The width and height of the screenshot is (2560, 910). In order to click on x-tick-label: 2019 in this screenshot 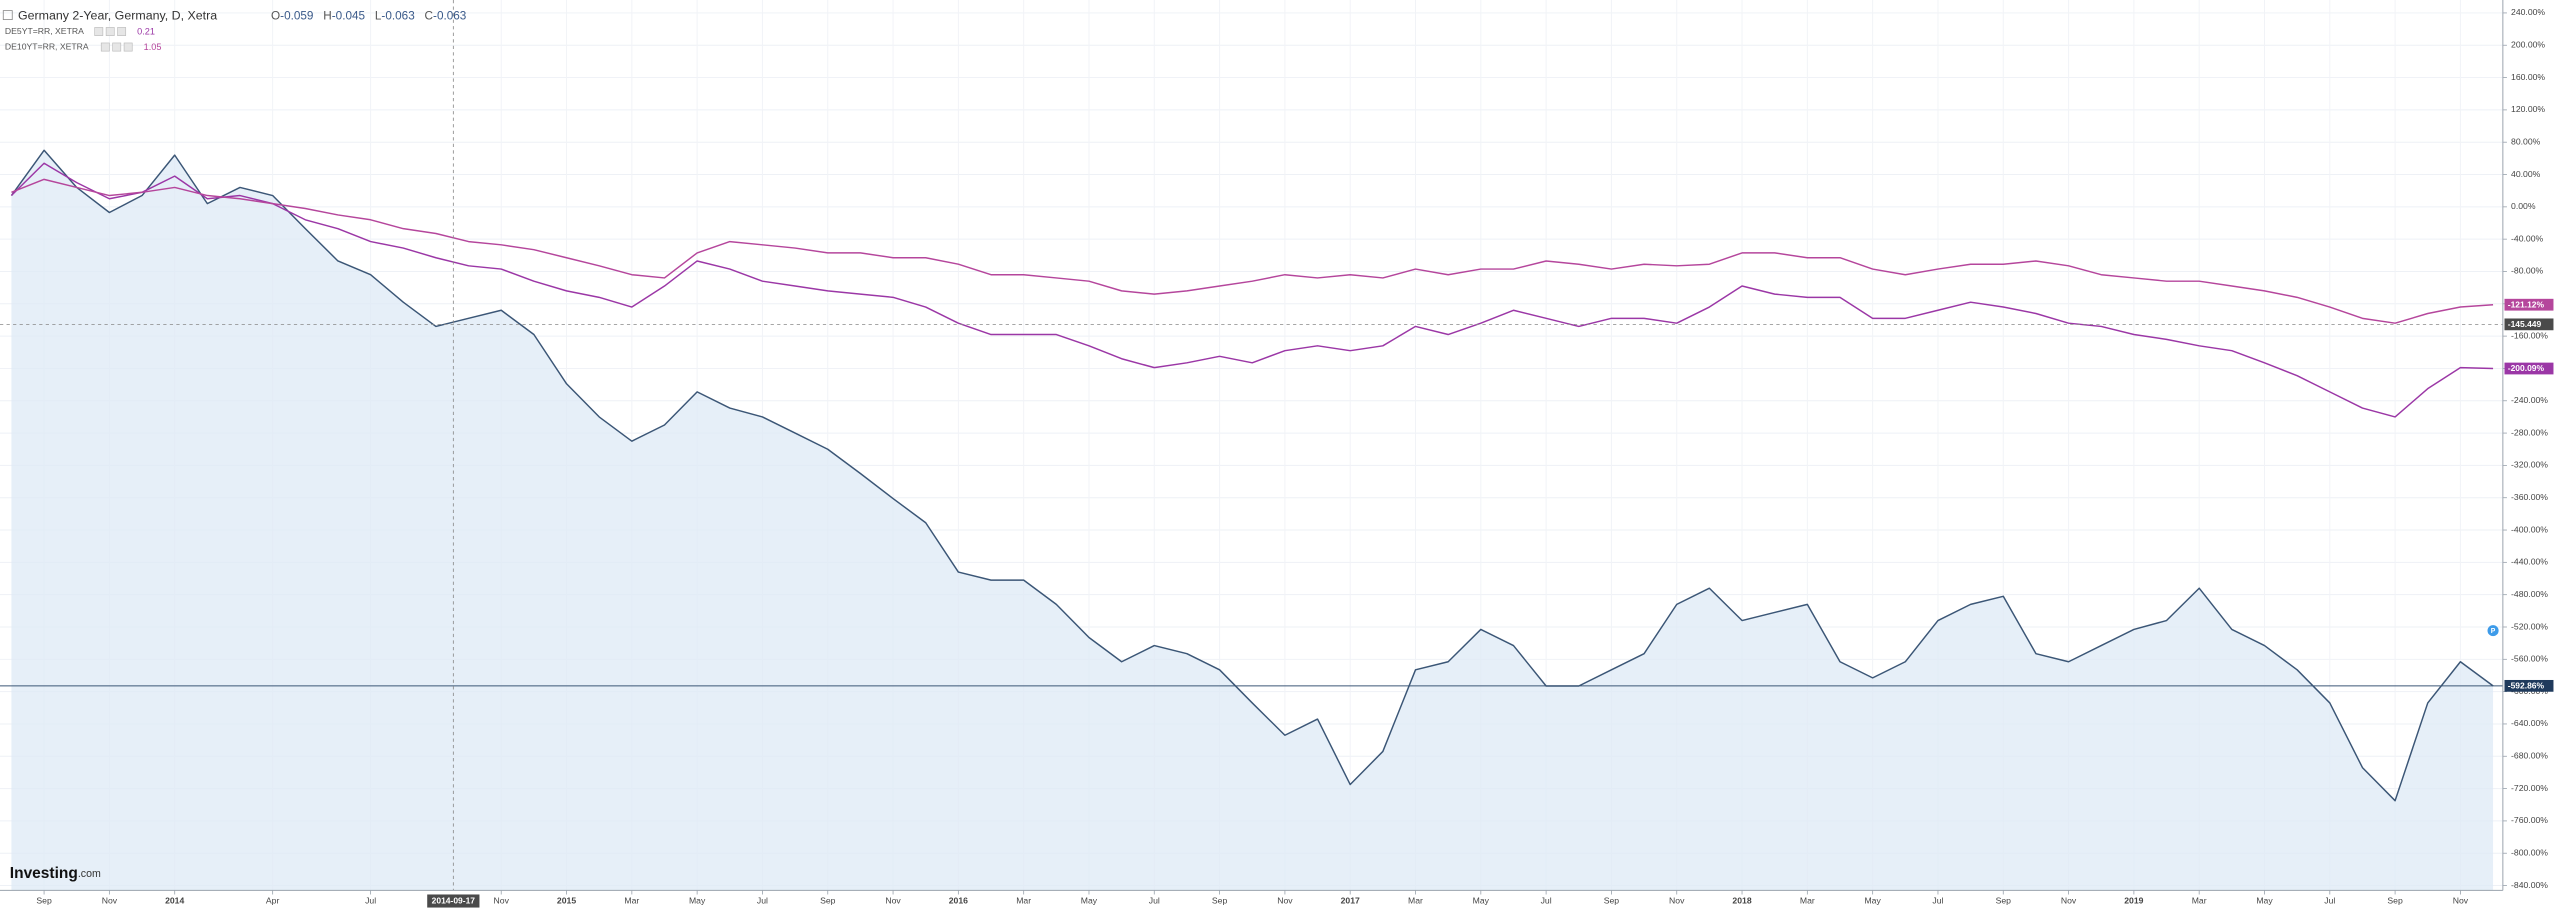, I will do `click(2133, 900)`.